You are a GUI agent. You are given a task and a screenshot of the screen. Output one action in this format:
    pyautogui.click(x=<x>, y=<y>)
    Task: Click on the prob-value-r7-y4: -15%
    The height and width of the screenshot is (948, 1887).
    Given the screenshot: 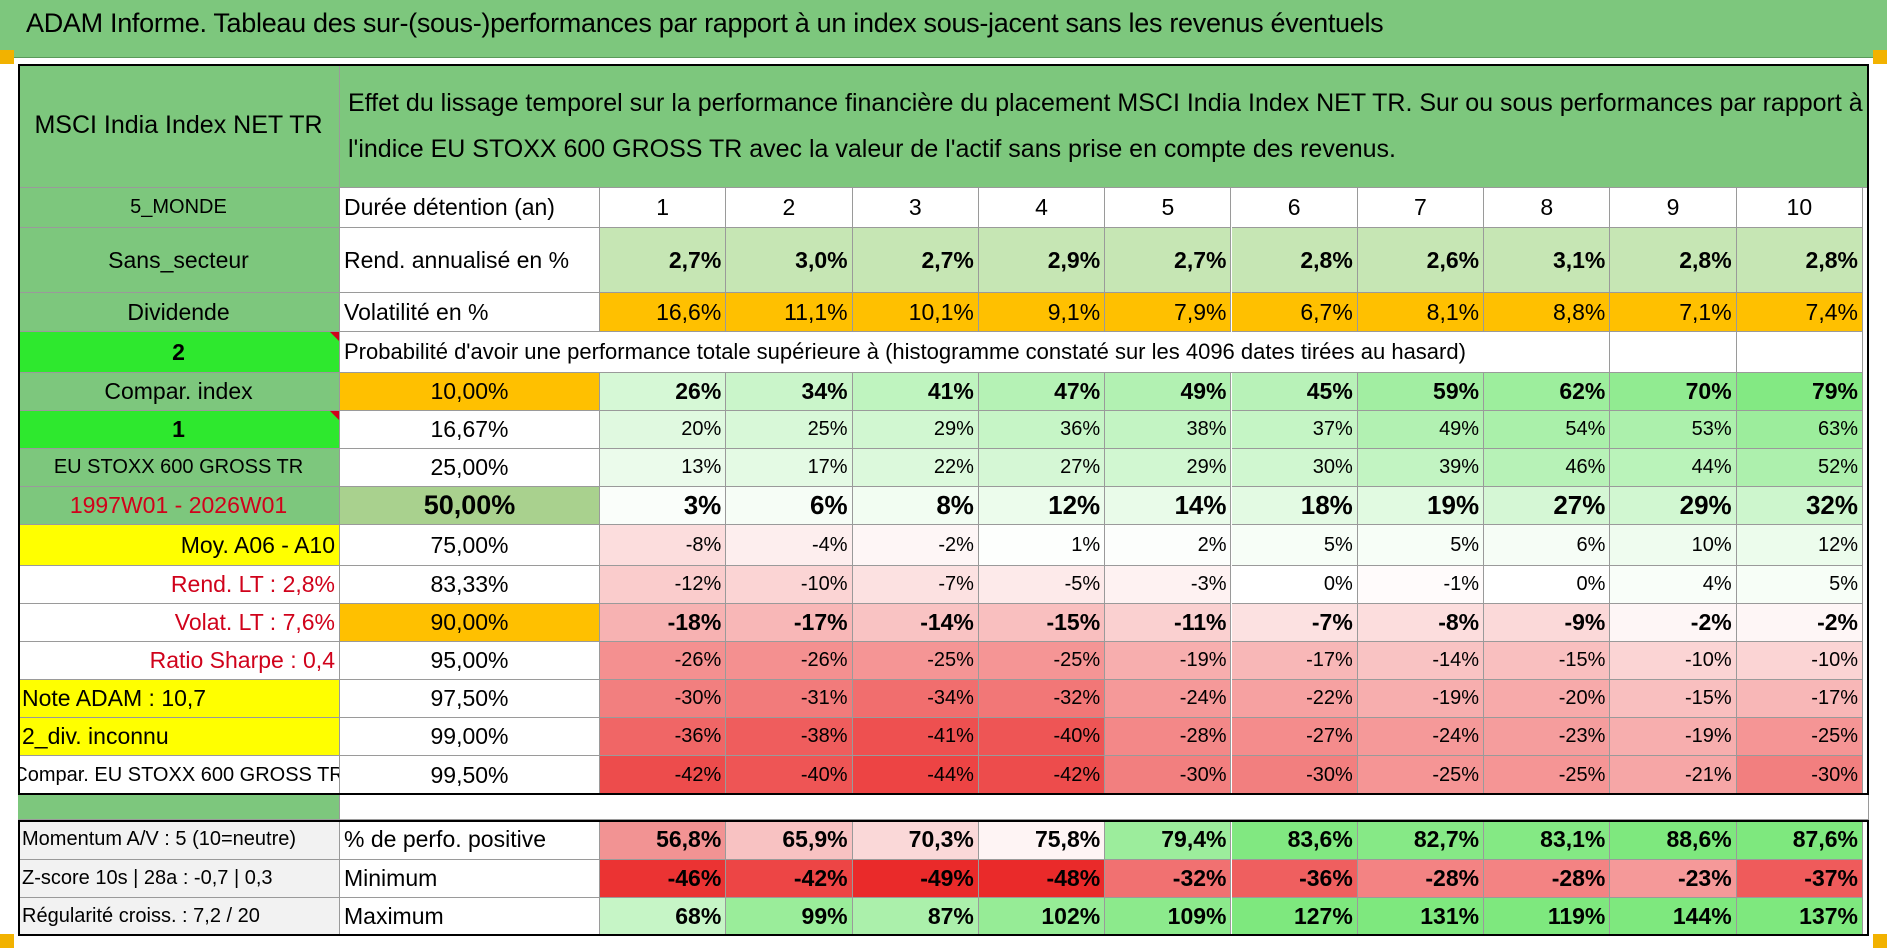 What is the action you would take?
    pyautogui.click(x=1042, y=623)
    